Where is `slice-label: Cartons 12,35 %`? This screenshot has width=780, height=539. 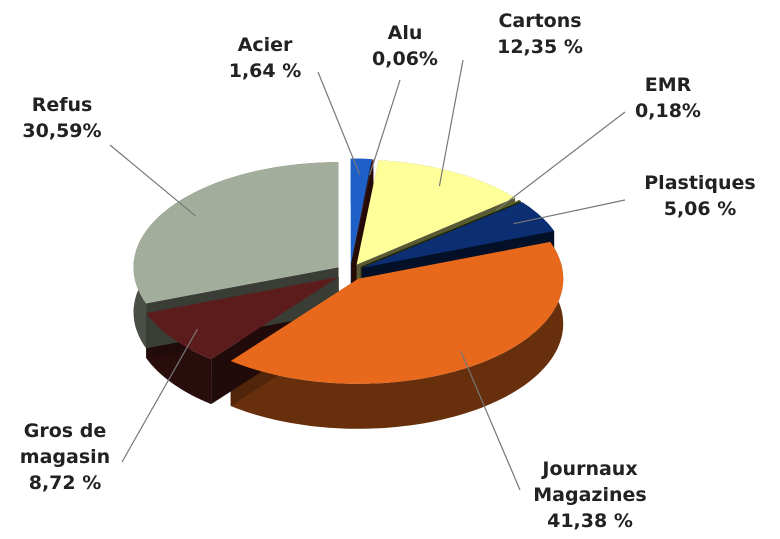
slice-label: Cartons 12,35 % is located at coordinates (540, 34).